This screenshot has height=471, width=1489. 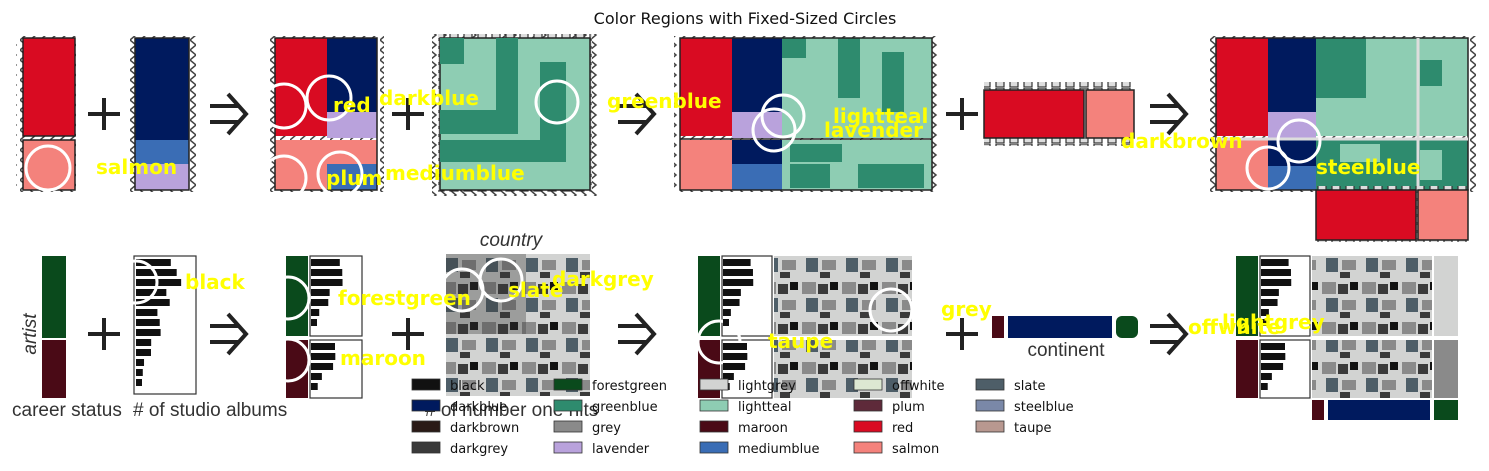 What do you see at coordinates (568, 384) in the screenshot?
I see `legend-swatch-forestgreen` at bounding box center [568, 384].